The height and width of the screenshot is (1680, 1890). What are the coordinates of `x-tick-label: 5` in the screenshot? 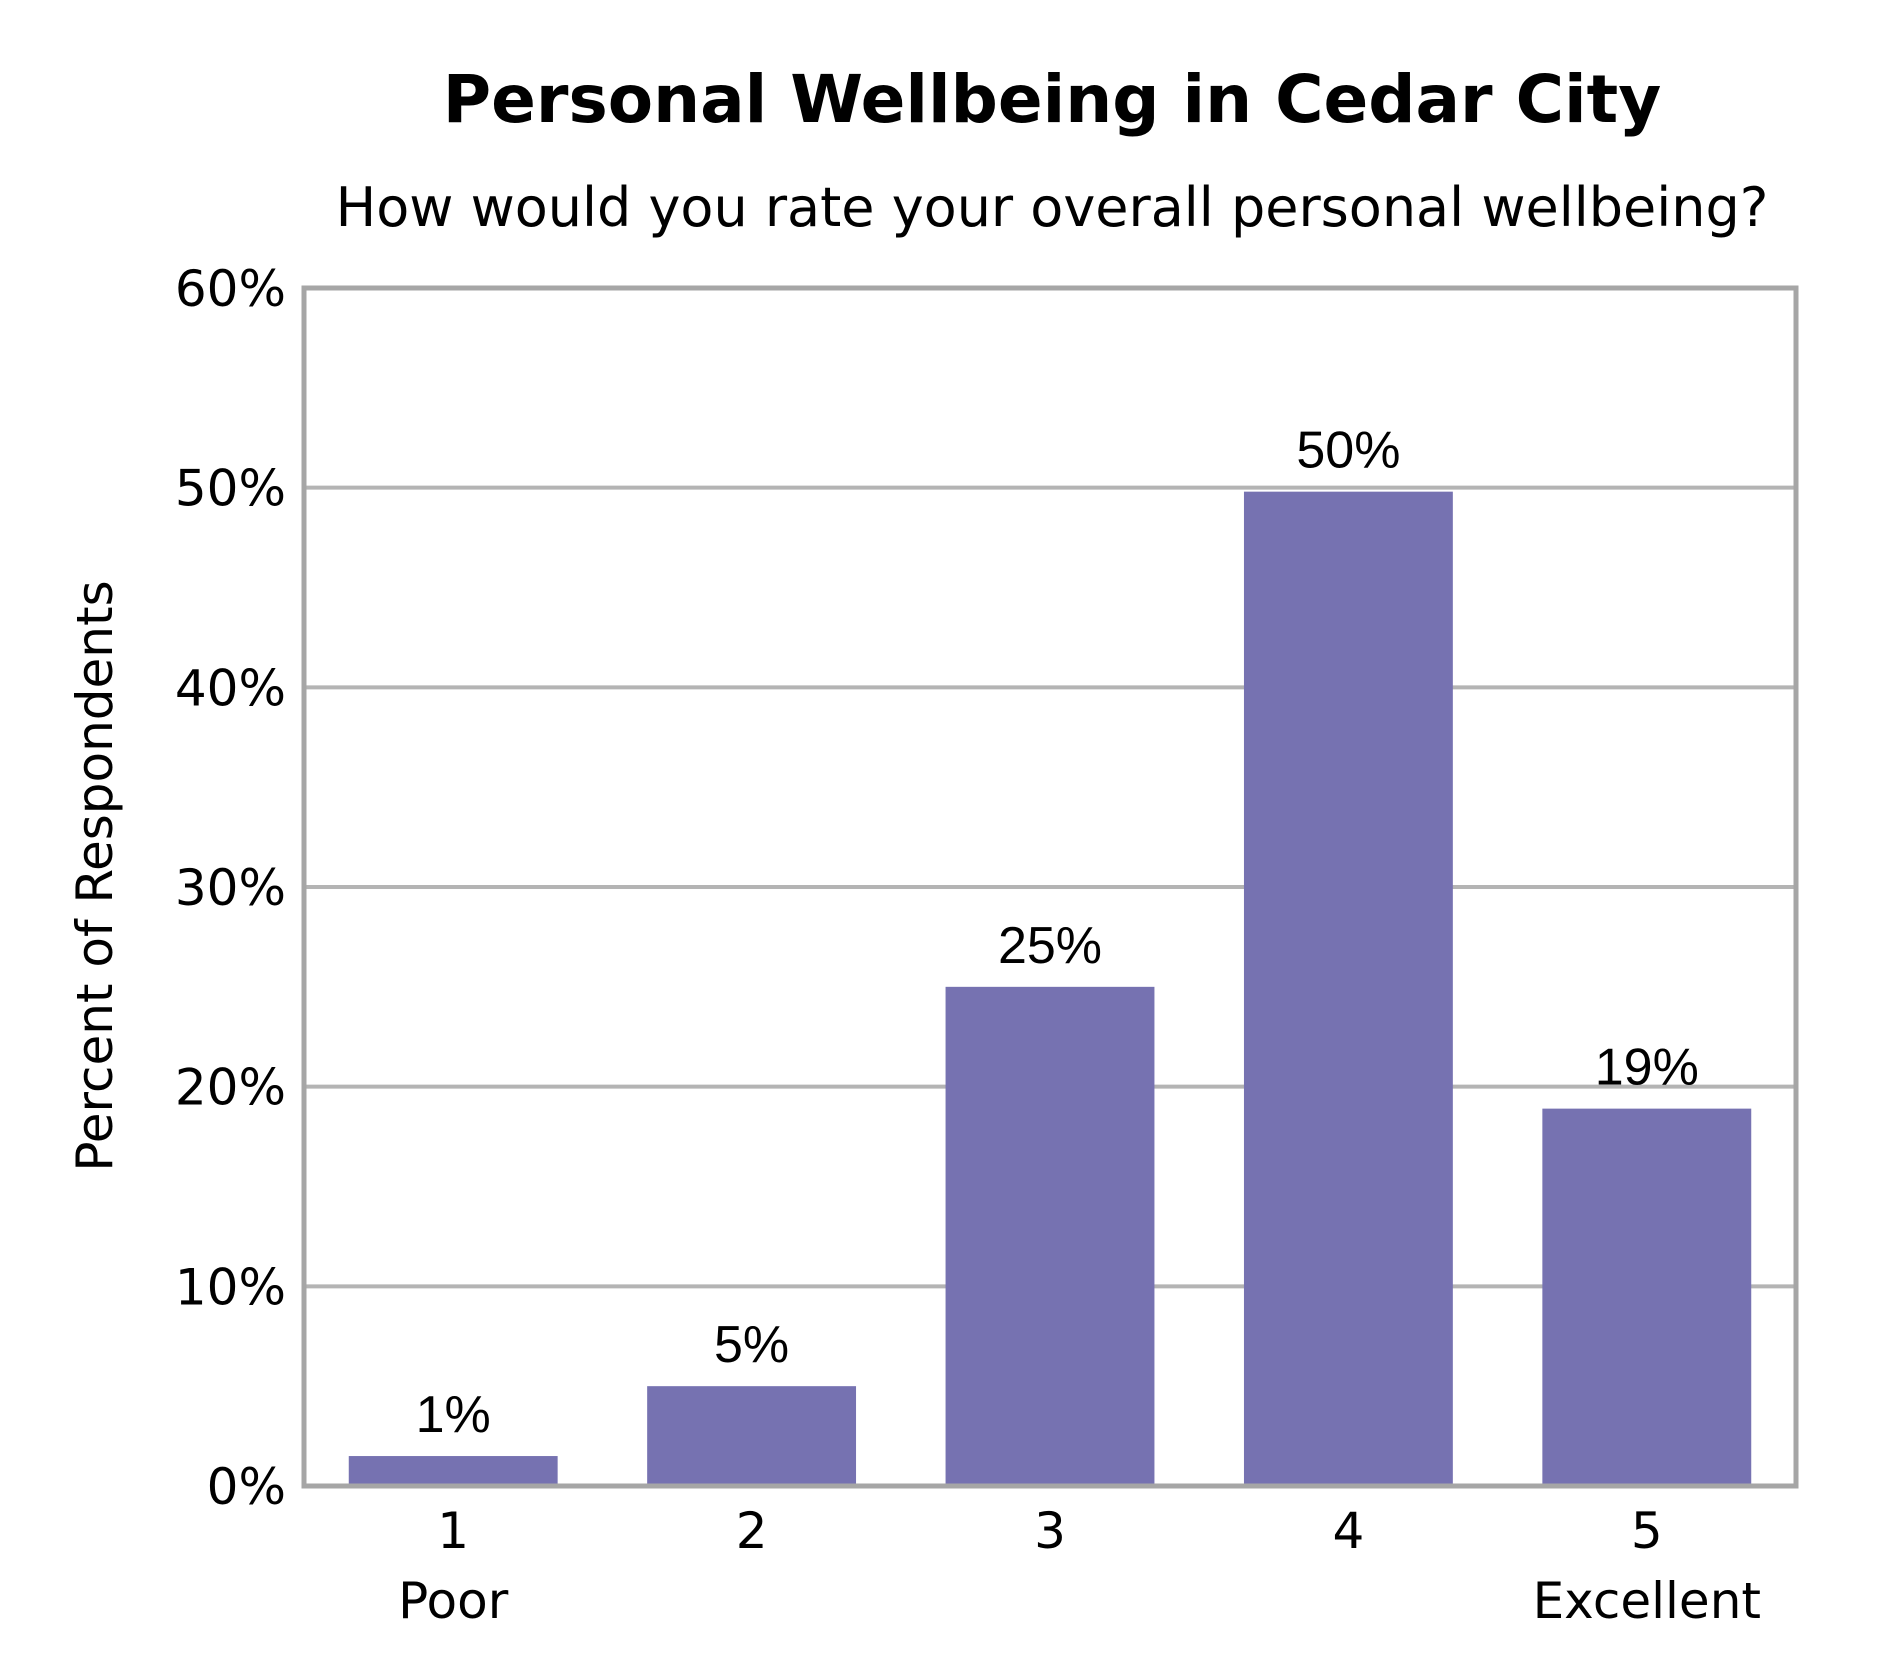 It's located at (1647, 1531).